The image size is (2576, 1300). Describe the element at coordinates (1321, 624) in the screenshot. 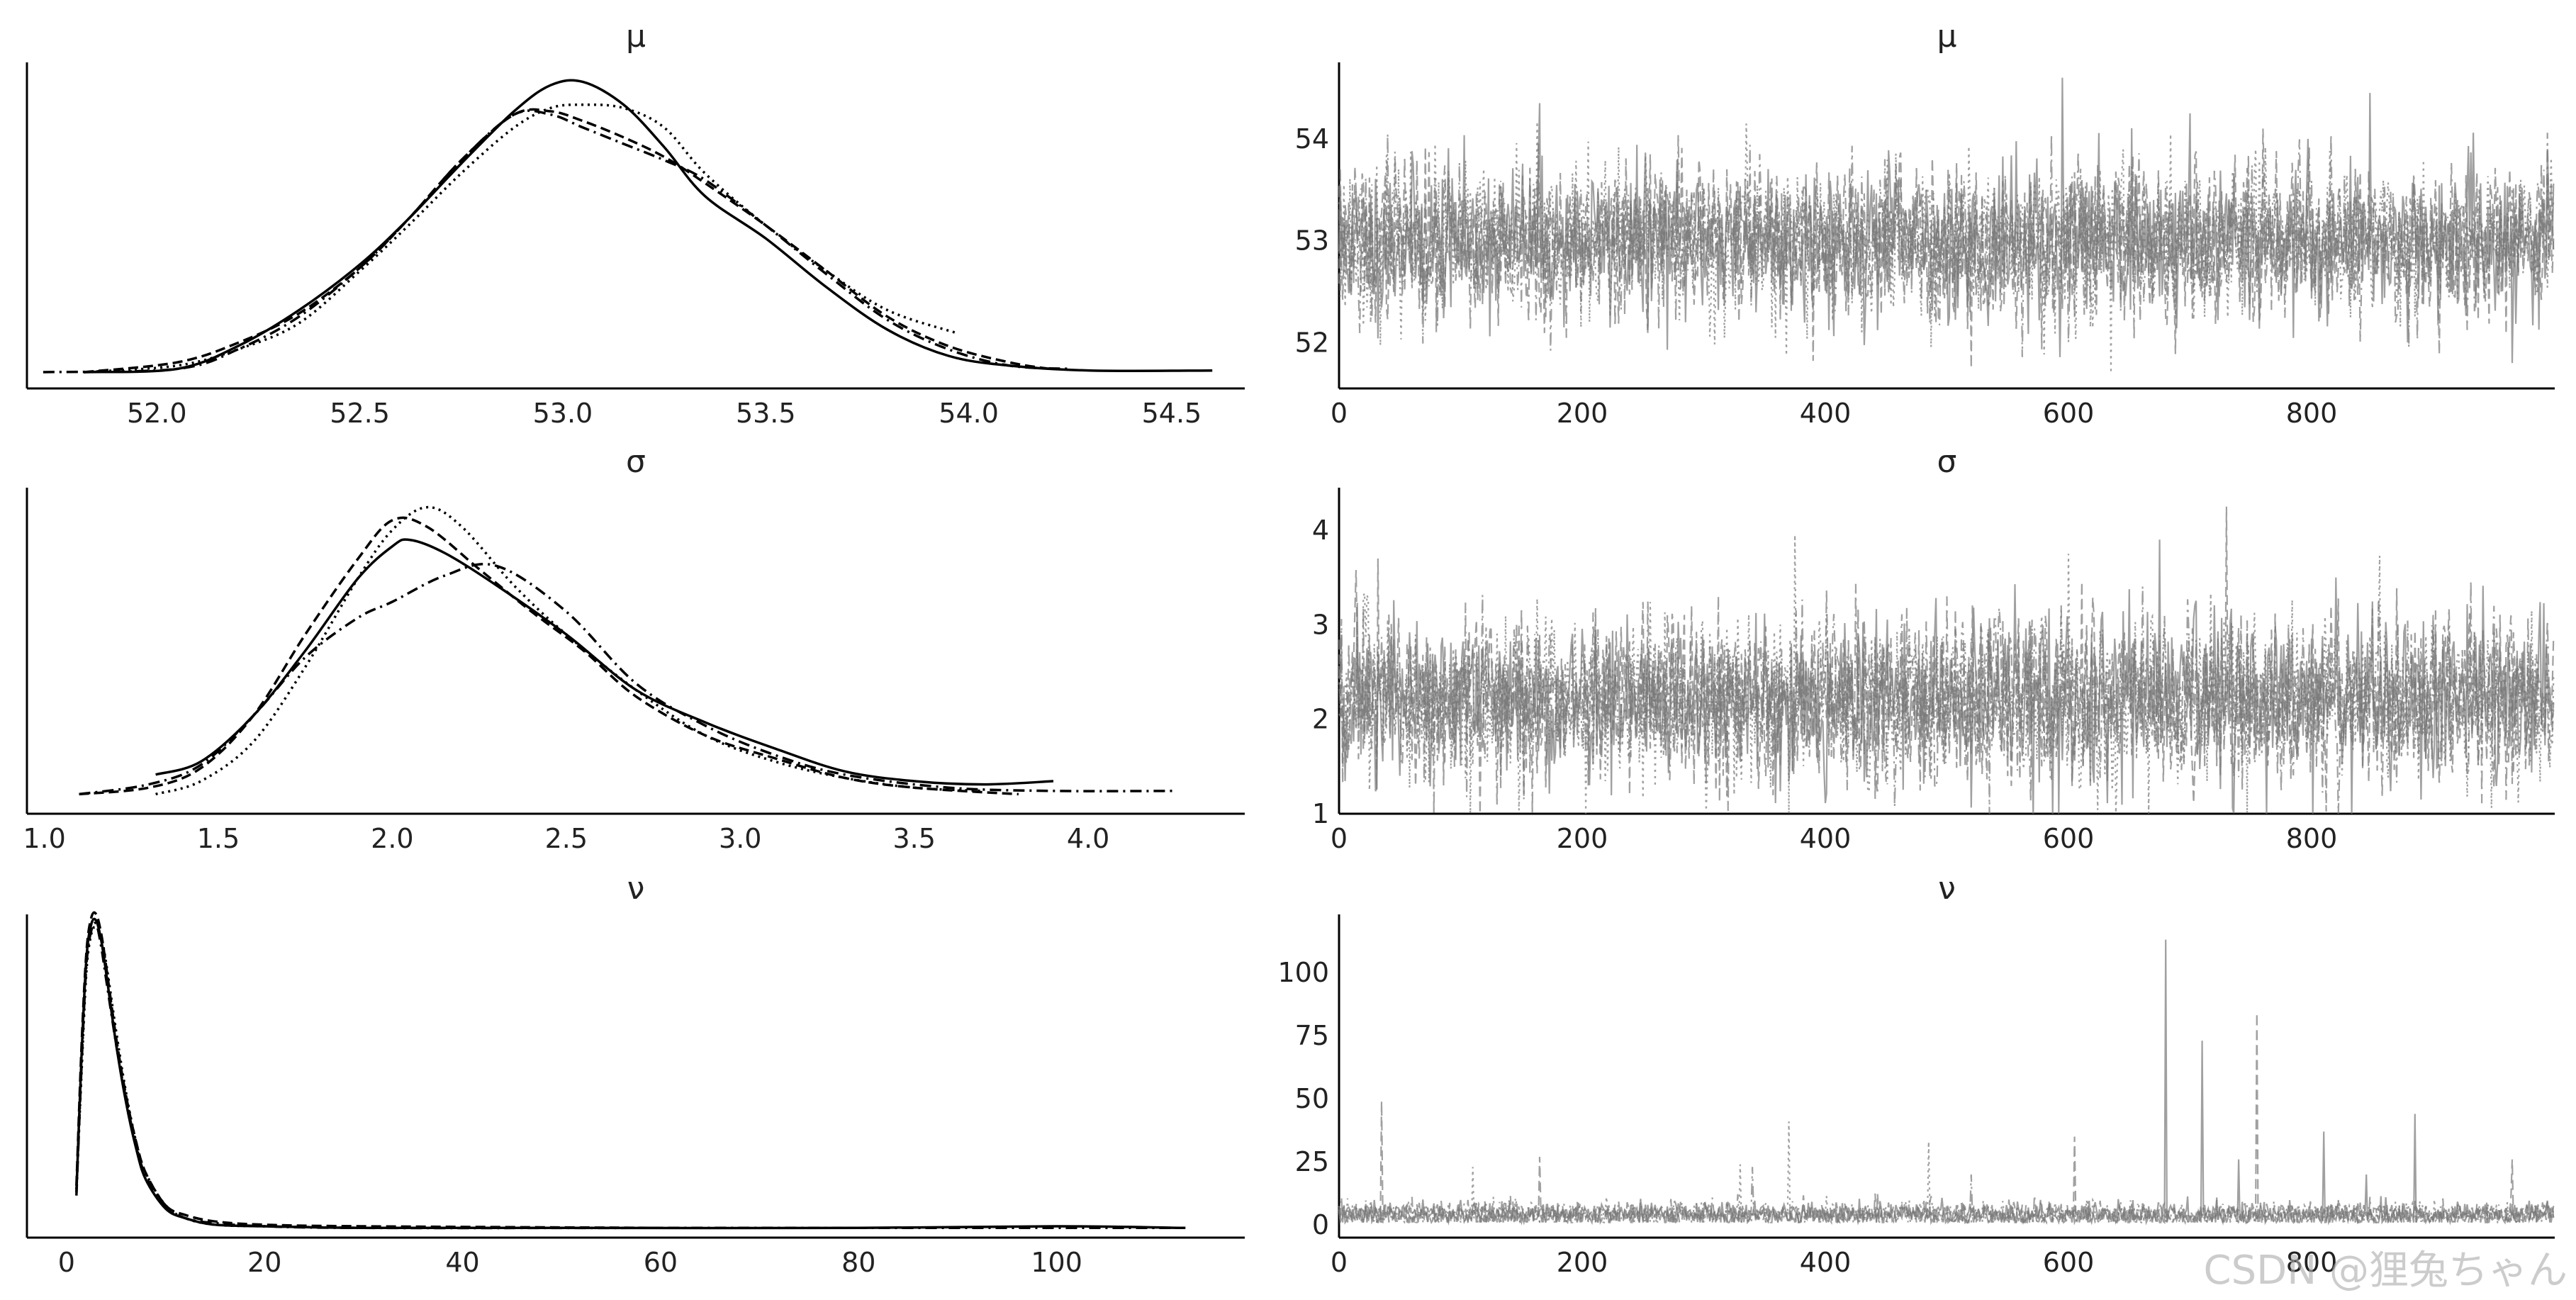

I see `y-tick-label: 3` at that location.